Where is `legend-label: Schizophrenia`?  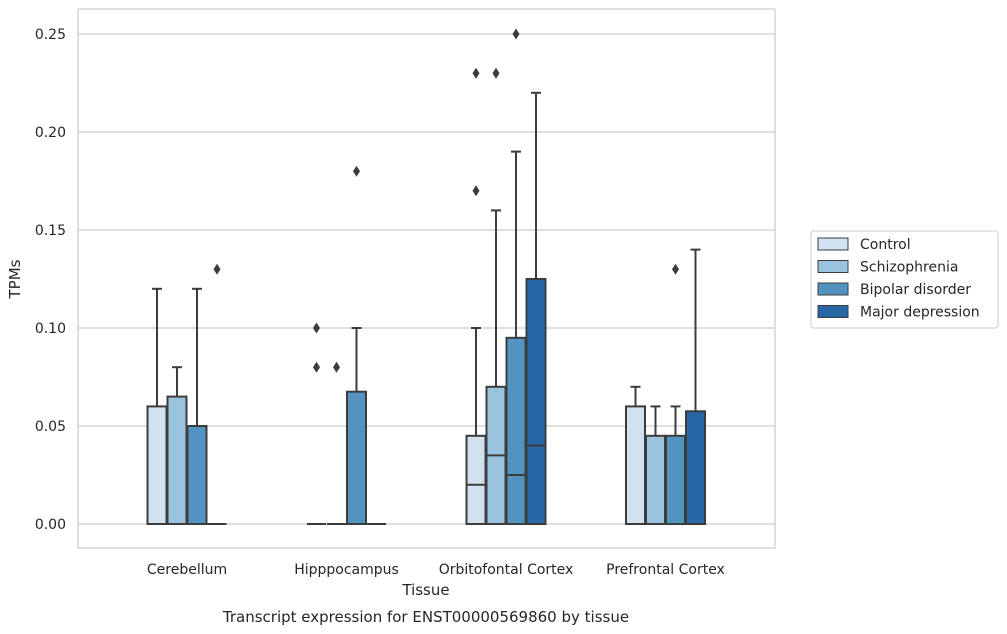 legend-label: Schizophrenia is located at coordinates (909, 268).